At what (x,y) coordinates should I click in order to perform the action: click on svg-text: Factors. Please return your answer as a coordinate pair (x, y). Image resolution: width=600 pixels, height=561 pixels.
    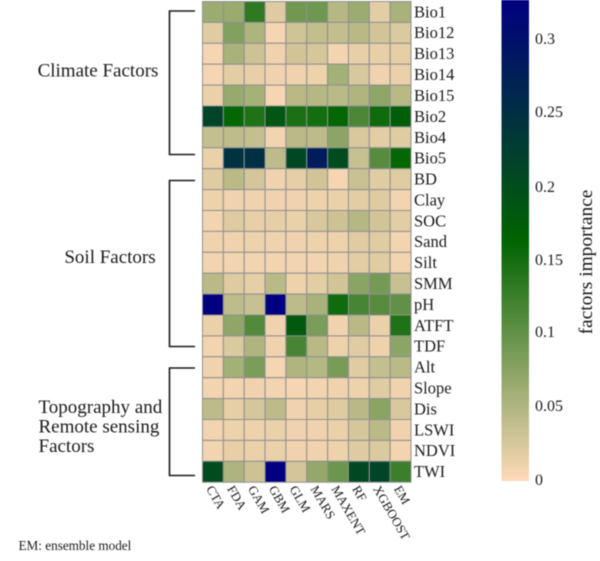
    Looking at the image, I should click on (67, 446).